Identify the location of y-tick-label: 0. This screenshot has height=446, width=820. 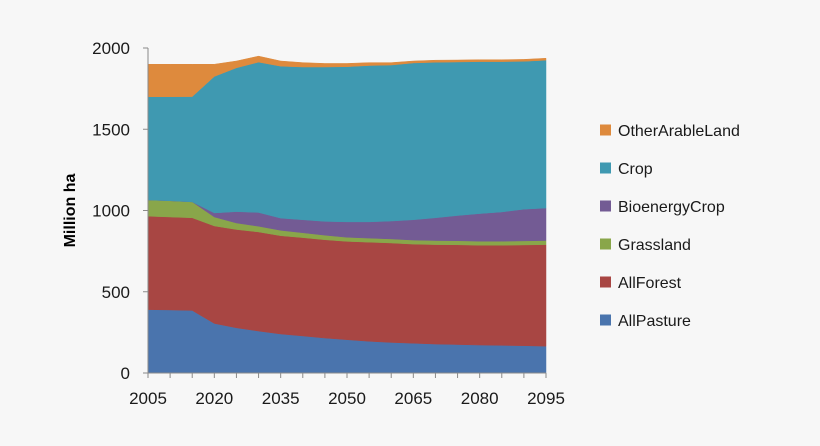
(125, 373).